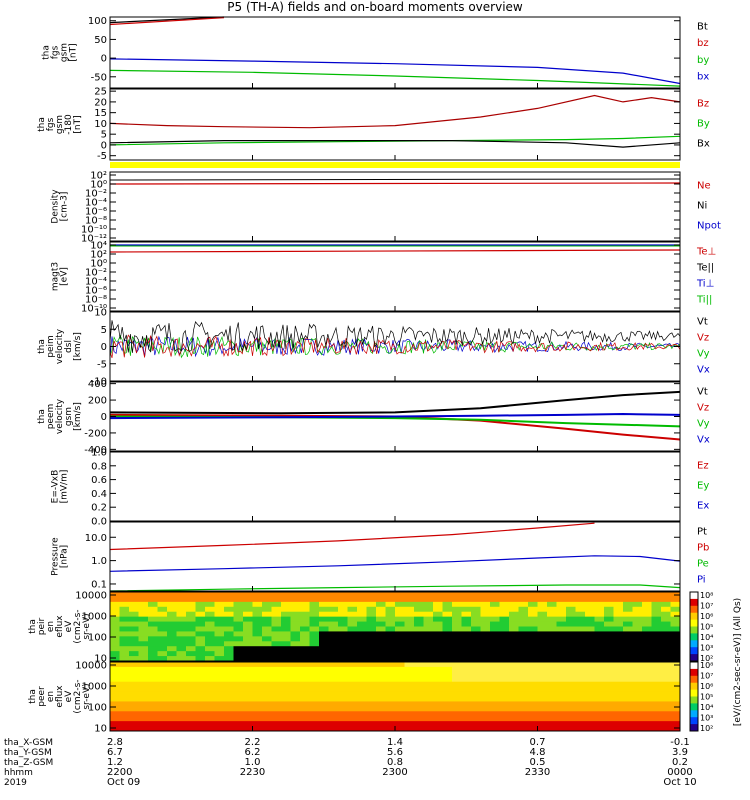  I want to click on y-axis-label: [mV/m], so click(65, 487).